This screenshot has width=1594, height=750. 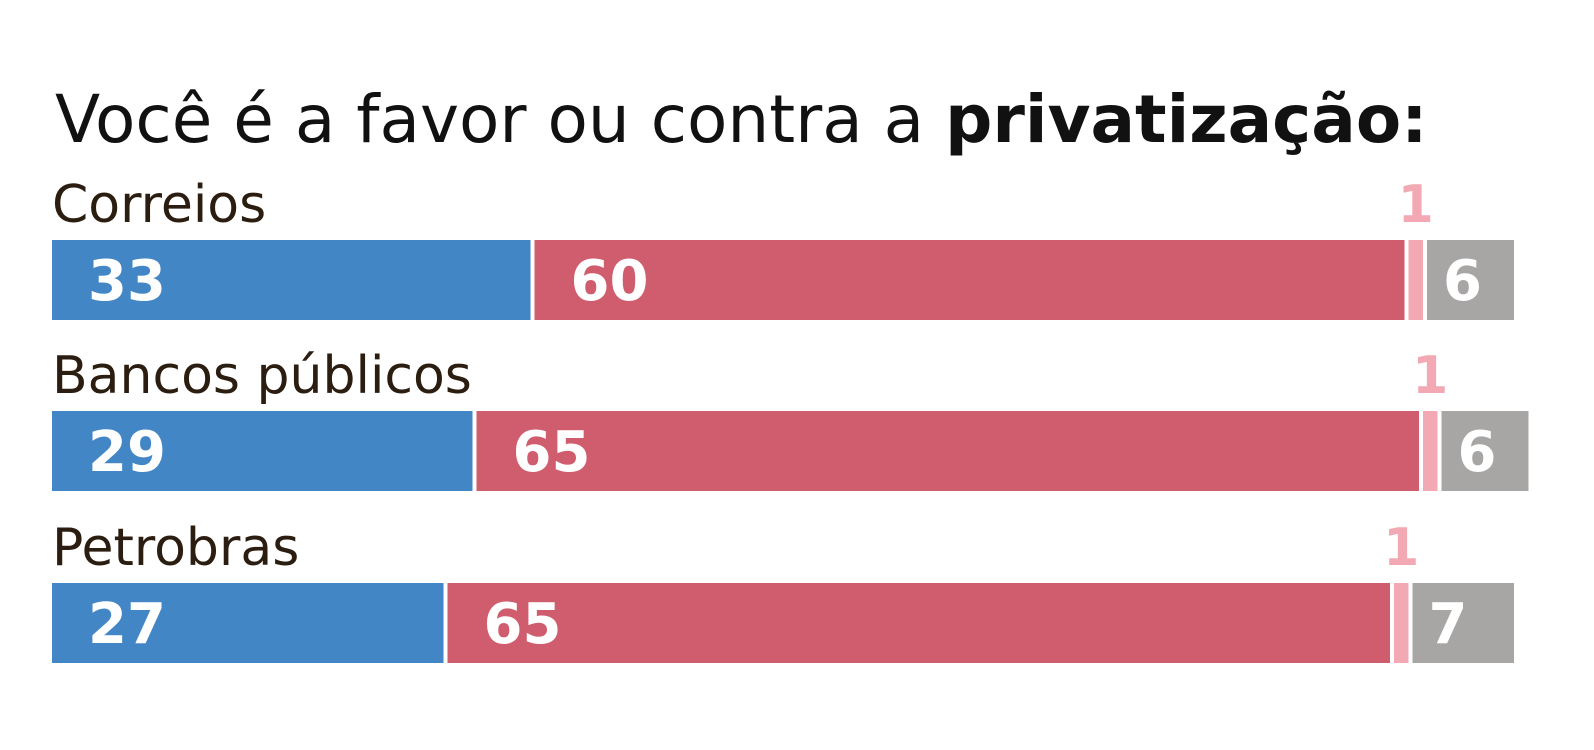 What do you see at coordinates (1186, 119) in the screenshot?
I see `chart-title-bold: privatização:` at bounding box center [1186, 119].